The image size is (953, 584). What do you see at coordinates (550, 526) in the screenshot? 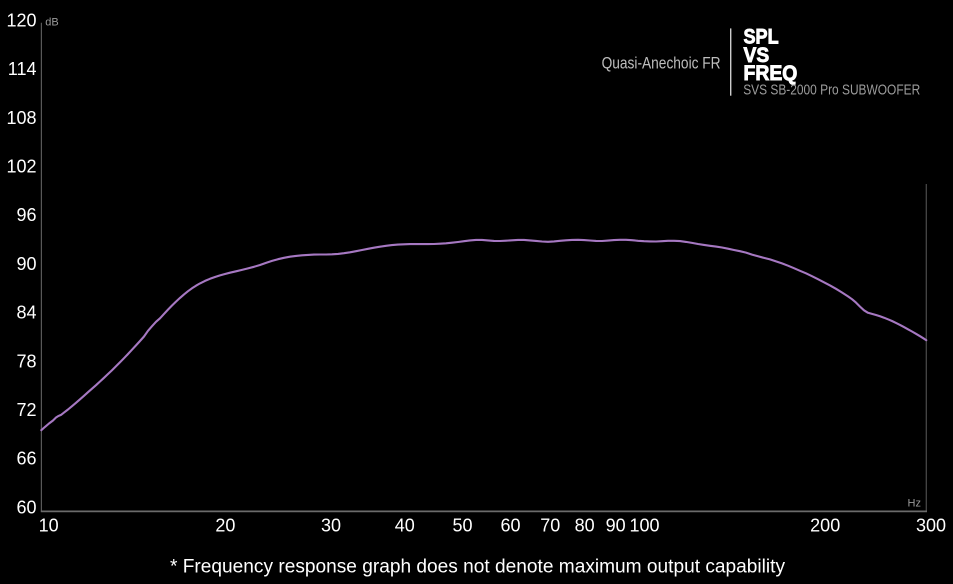
I see `svg-text: 70` at bounding box center [550, 526].